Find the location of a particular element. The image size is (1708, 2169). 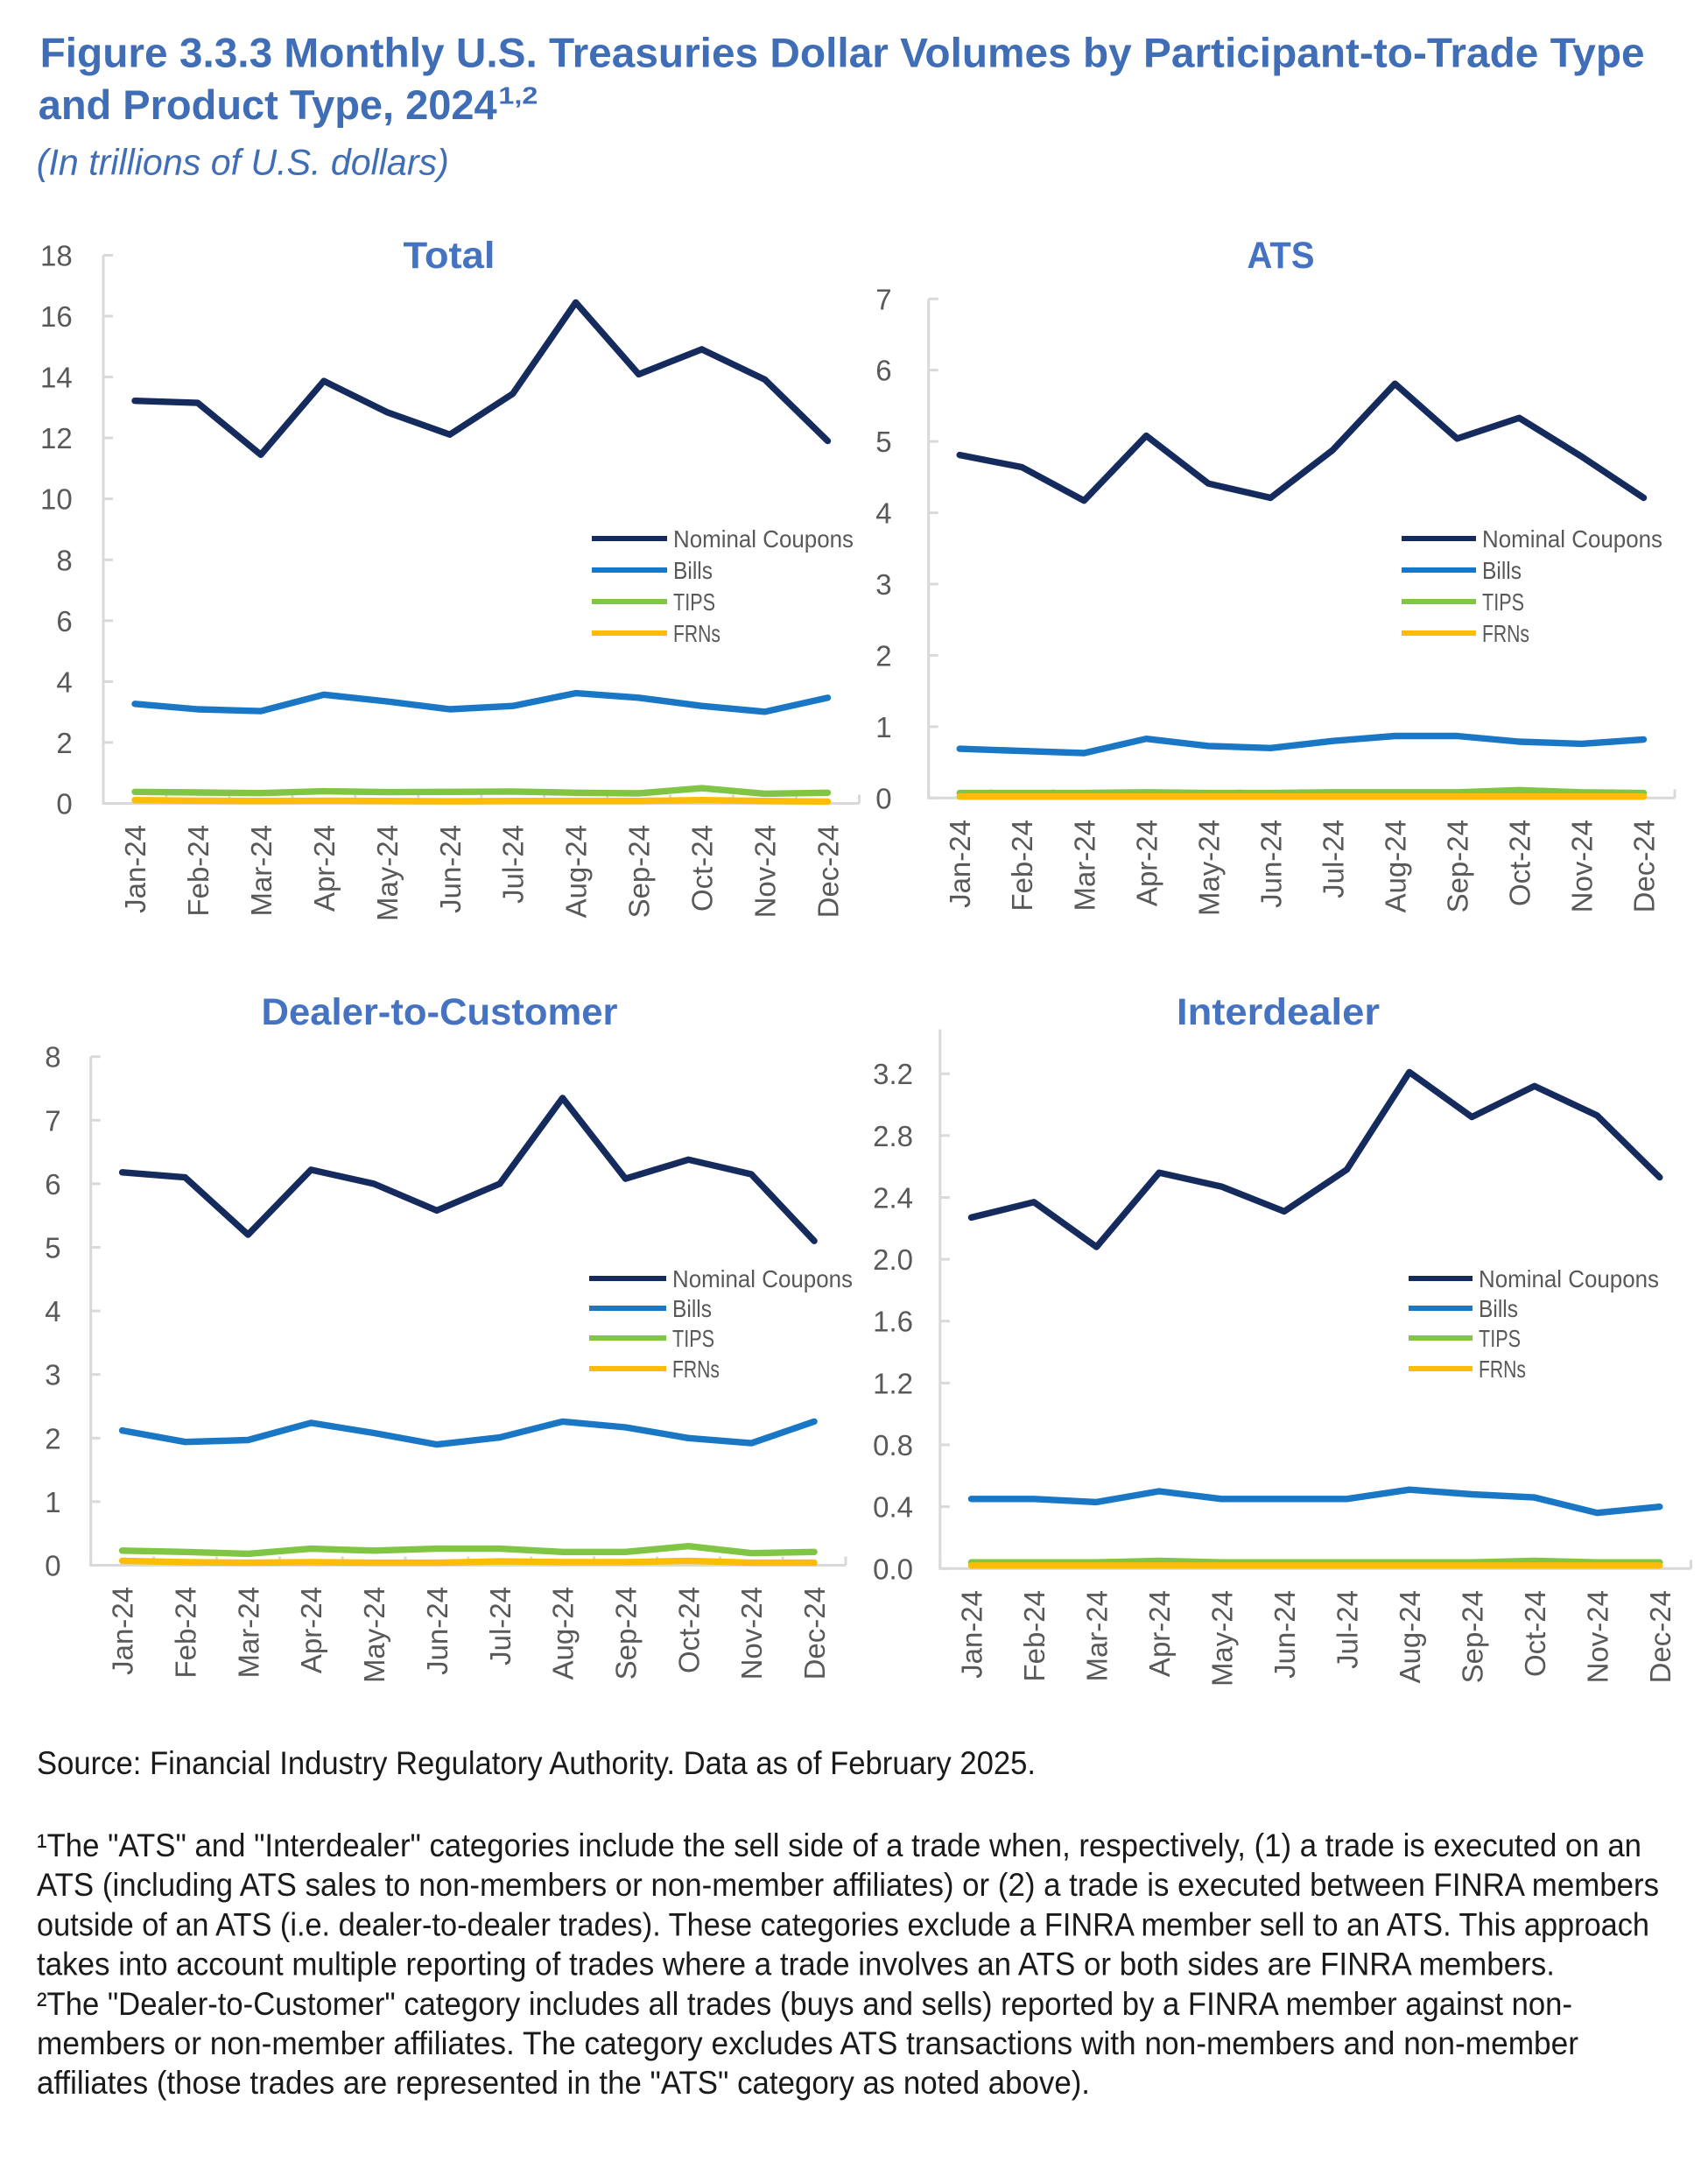

svg-text: 2.8 is located at coordinates (893, 1136).